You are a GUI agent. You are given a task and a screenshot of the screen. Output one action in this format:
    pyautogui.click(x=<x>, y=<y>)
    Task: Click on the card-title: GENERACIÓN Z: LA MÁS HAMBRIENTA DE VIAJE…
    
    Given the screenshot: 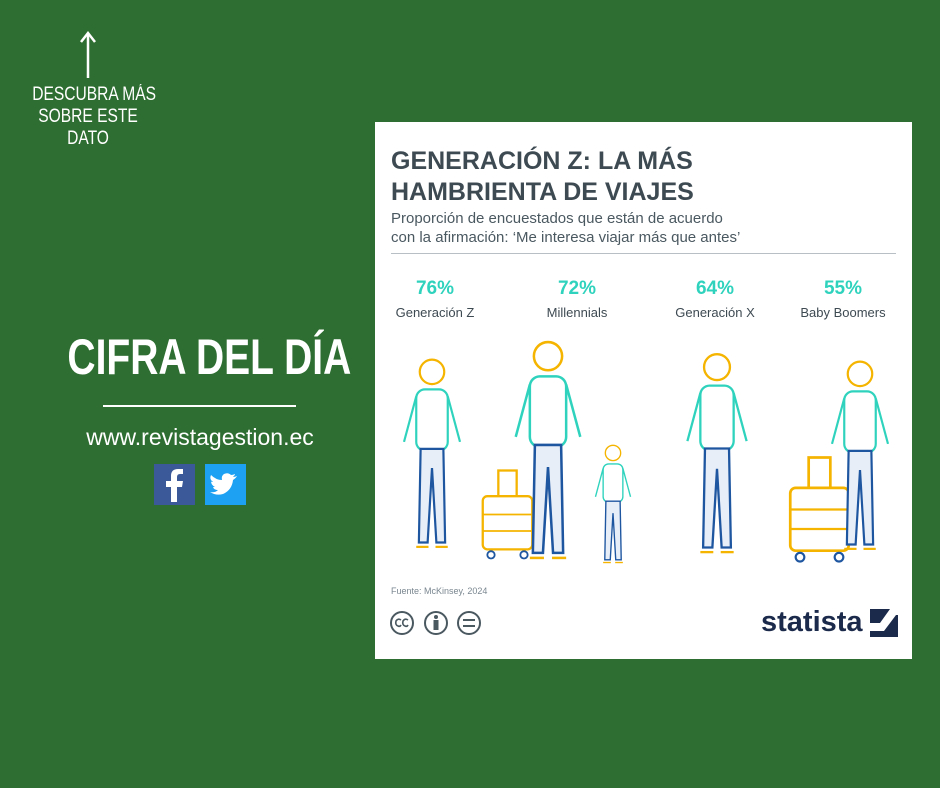 What is the action you would take?
    pyautogui.click(x=542, y=177)
    